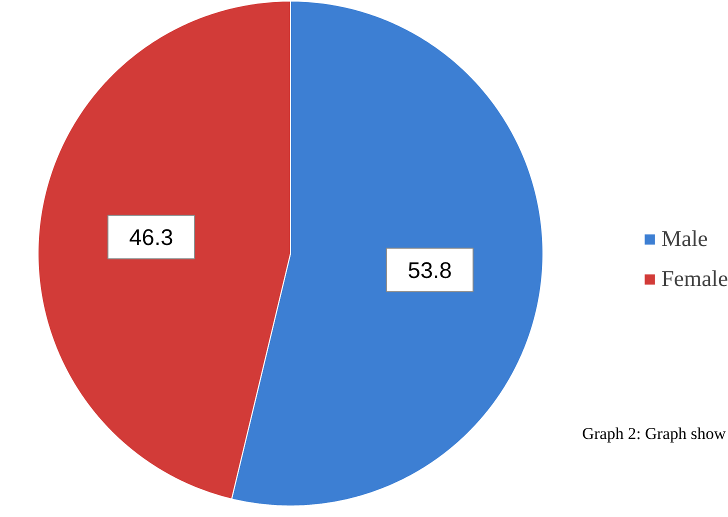  Describe the element at coordinates (151, 237) in the screenshot. I see `data-label: 46.3` at that location.